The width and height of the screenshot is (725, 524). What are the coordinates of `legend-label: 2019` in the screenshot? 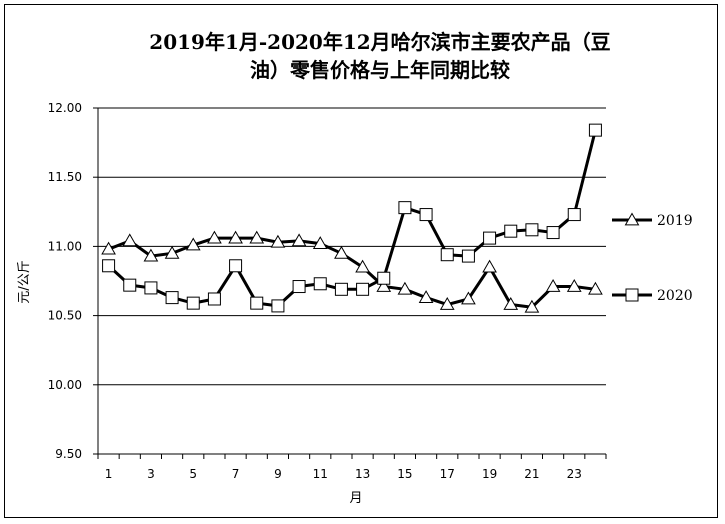 It's located at (675, 221).